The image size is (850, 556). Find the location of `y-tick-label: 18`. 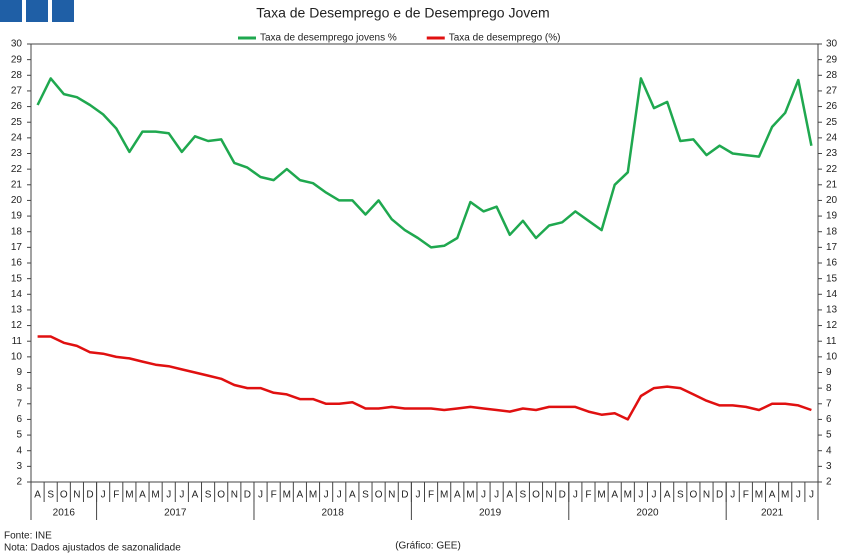

y-tick-label: 18 is located at coordinates (17, 231).